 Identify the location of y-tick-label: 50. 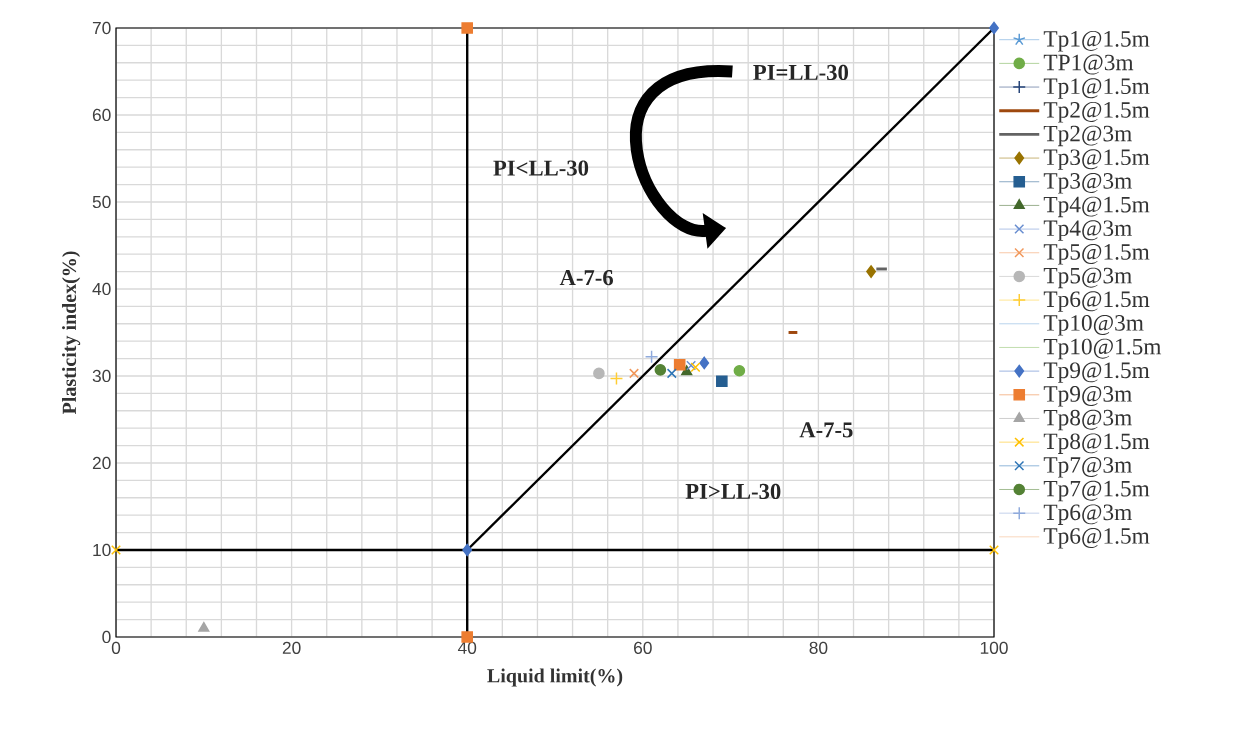
(101, 202).